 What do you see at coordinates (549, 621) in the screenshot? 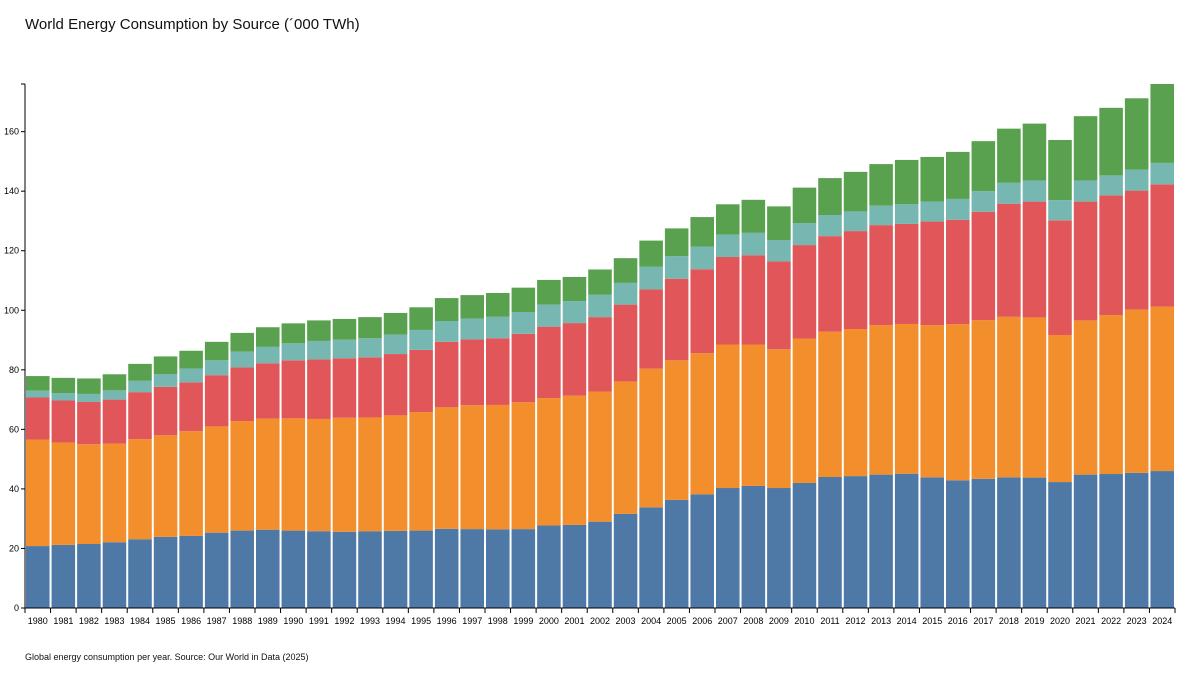
I see `x-tick-label: 2000` at bounding box center [549, 621].